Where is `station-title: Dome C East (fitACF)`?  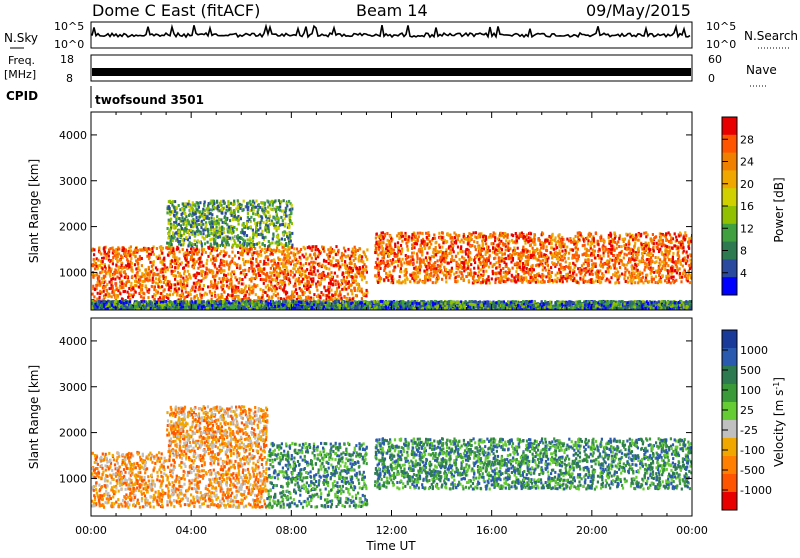 station-title: Dome C East (fitACF) is located at coordinates (176, 10).